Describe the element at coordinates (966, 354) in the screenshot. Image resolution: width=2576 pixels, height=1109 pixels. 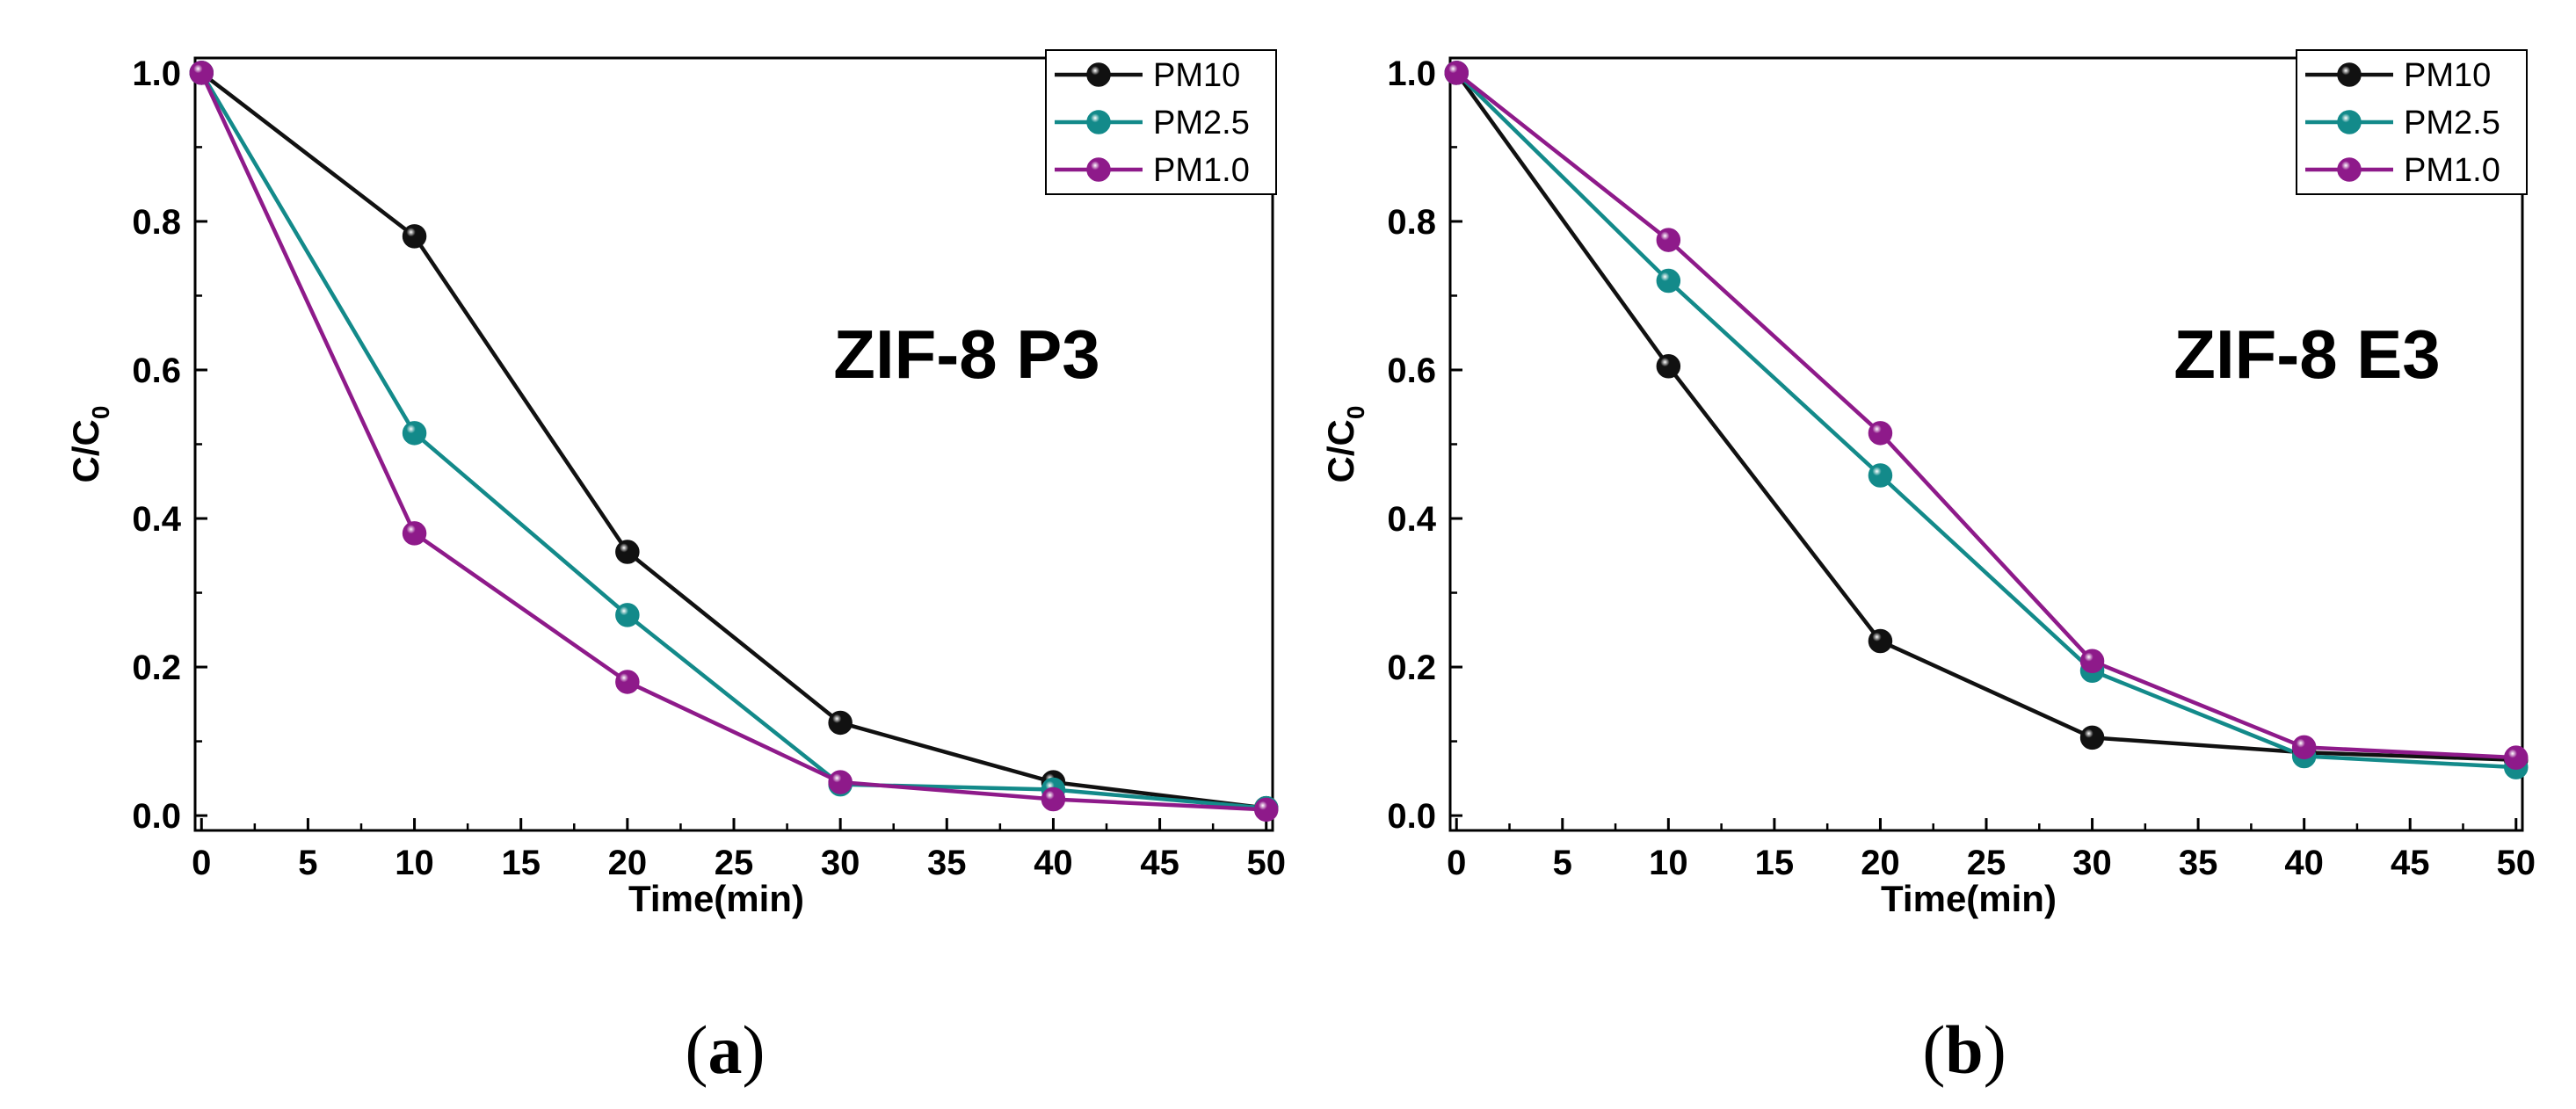
I see `chart-title: ZIF-8 P3` at that location.